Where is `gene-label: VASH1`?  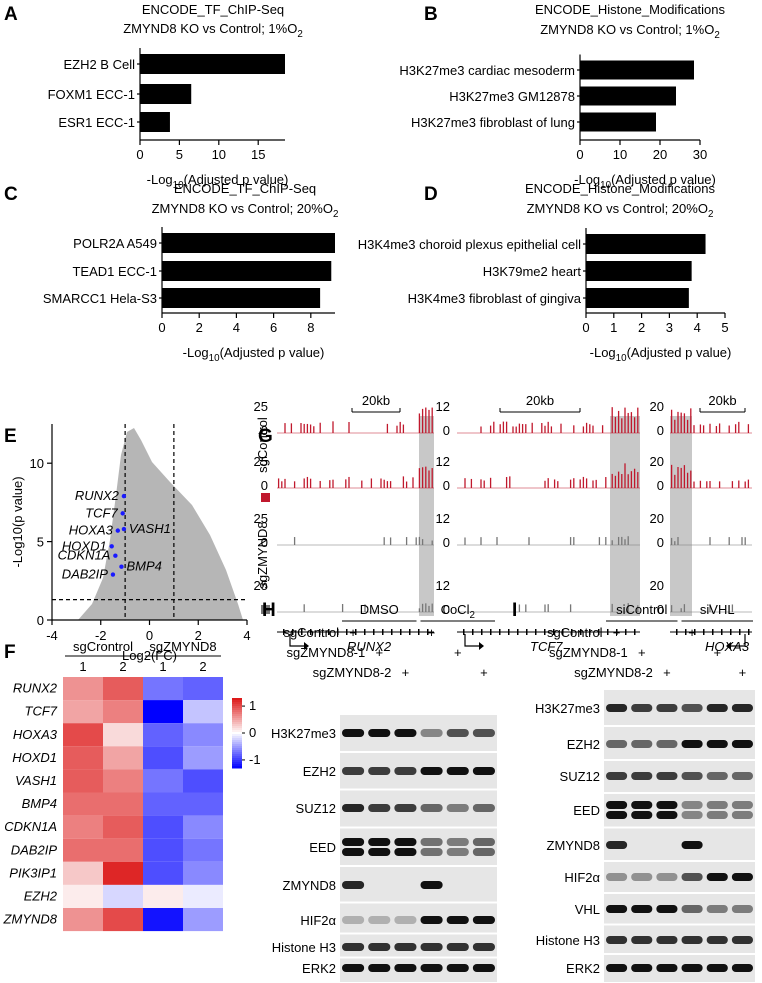 gene-label: VASH1 is located at coordinates (150, 528).